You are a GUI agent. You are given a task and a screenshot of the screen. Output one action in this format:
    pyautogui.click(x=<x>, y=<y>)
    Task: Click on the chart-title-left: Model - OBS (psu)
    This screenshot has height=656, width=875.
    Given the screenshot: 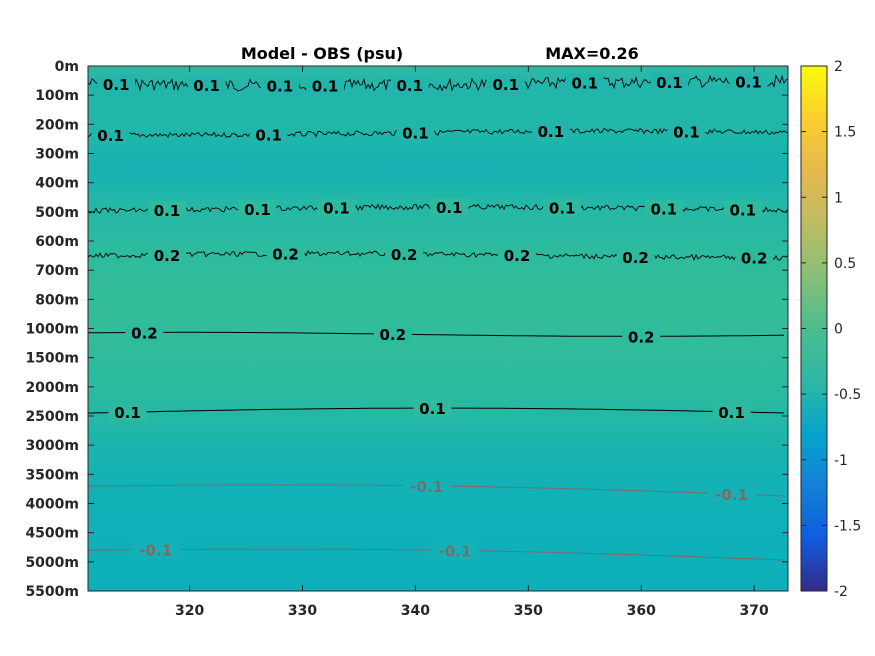 What is the action you would take?
    pyautogui.click(x=322, y=53)
    